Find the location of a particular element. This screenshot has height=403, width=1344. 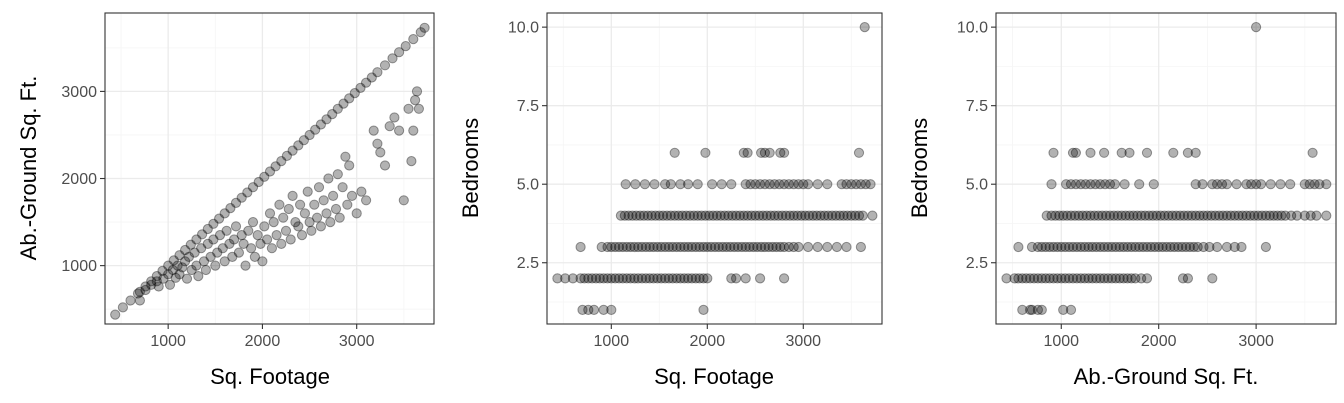

y-tick-label: 5.0 is located at coordinates (977, 185).